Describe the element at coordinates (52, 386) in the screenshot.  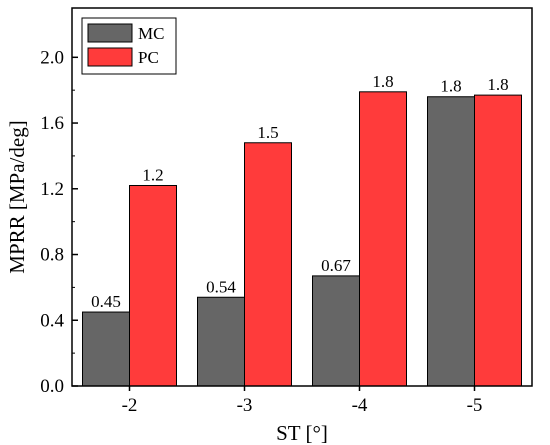
I see `y-tick-label-0: 0.0` at that location.